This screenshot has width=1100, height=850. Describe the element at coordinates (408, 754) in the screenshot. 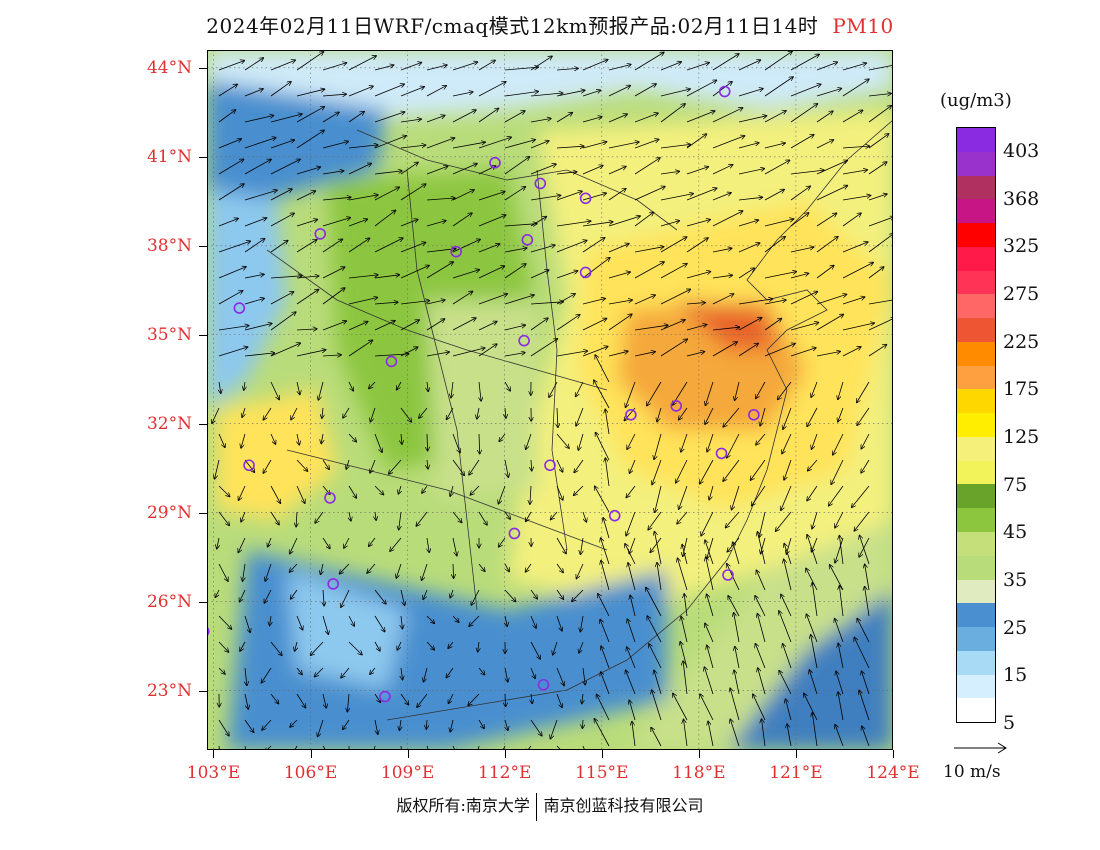

I see `lon-tick` at that location.